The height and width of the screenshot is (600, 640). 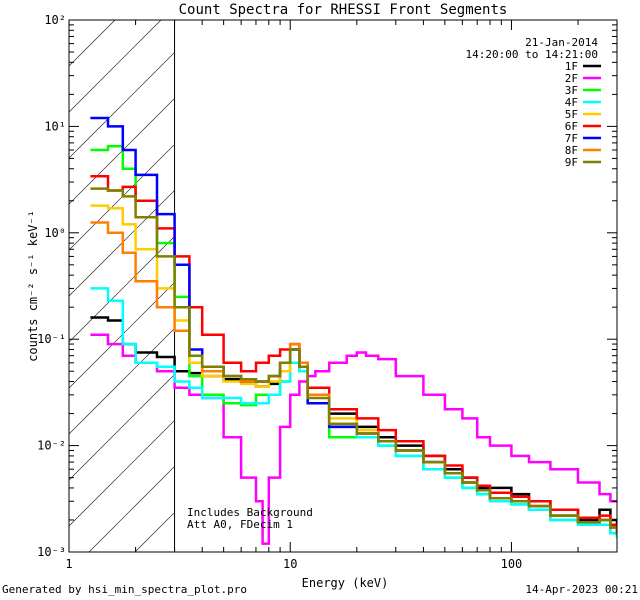 I want to click on footer-generated-by: Generated by hsi_min_spectra_plot.pro, so click(x=125, y=589).